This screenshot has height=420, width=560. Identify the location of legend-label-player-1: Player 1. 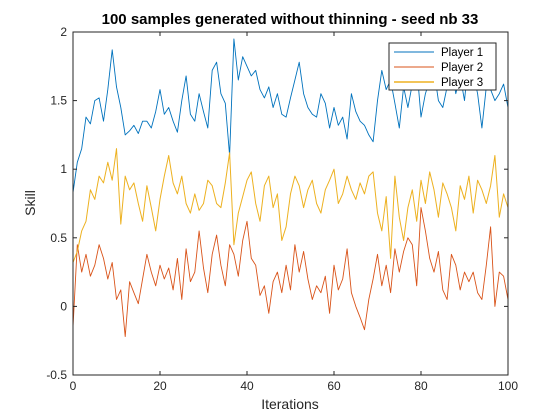
(462, 53).